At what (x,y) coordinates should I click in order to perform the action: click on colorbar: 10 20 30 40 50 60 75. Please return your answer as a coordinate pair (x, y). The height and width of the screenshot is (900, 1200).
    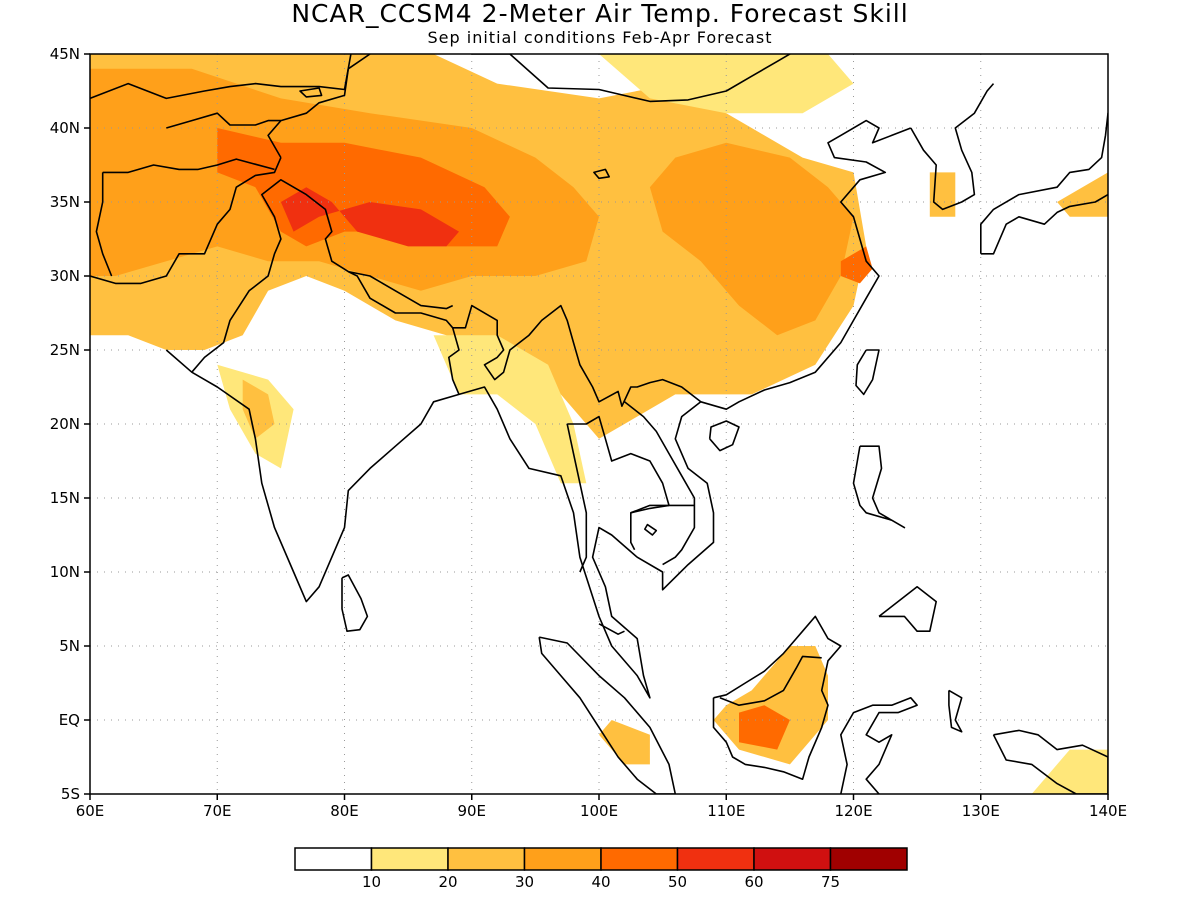
    Looking at the image, I should click on (601, 869).